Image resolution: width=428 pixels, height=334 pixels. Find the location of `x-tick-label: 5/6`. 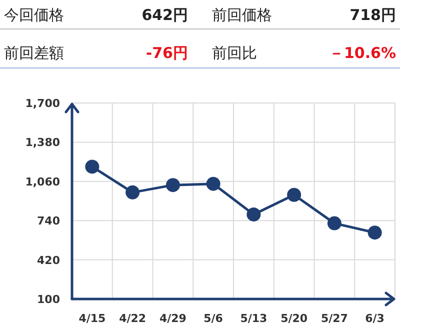

x-tick-label: 5/6 is located at coordinates (214, 318).